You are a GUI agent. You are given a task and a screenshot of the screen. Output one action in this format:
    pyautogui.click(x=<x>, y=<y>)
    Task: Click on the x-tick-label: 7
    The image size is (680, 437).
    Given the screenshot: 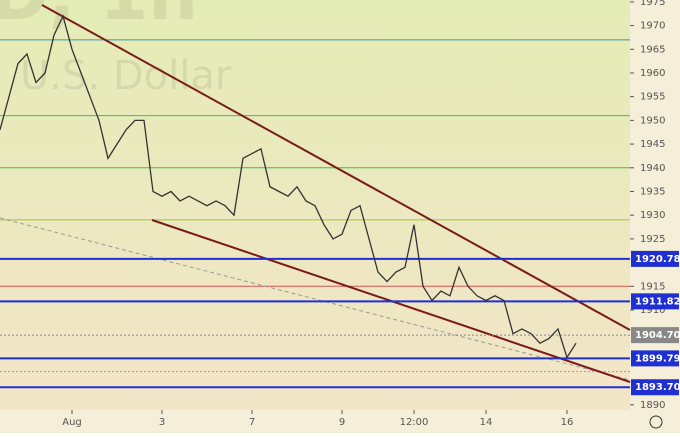 What is the action you would take?
    pyautogui.click(x=252, y=422)
    